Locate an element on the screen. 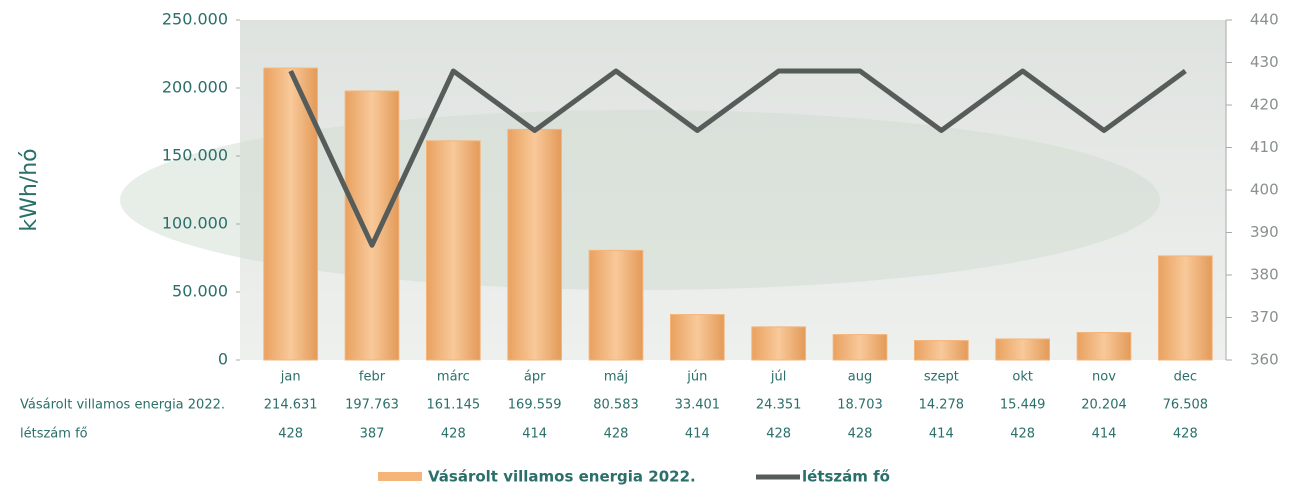 The width and height of the screenshot is (1296, 489). table-cell: 161.145 is located at coordinates (453, 405).